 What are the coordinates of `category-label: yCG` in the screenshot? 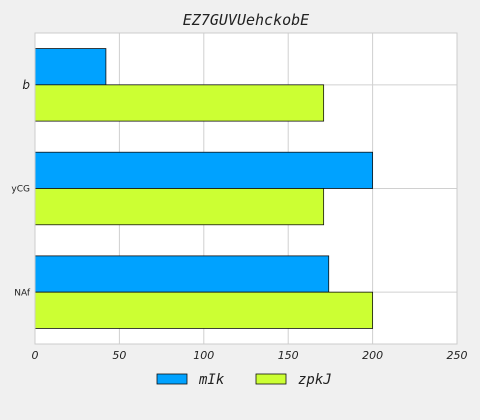 It's located at (20, 190).